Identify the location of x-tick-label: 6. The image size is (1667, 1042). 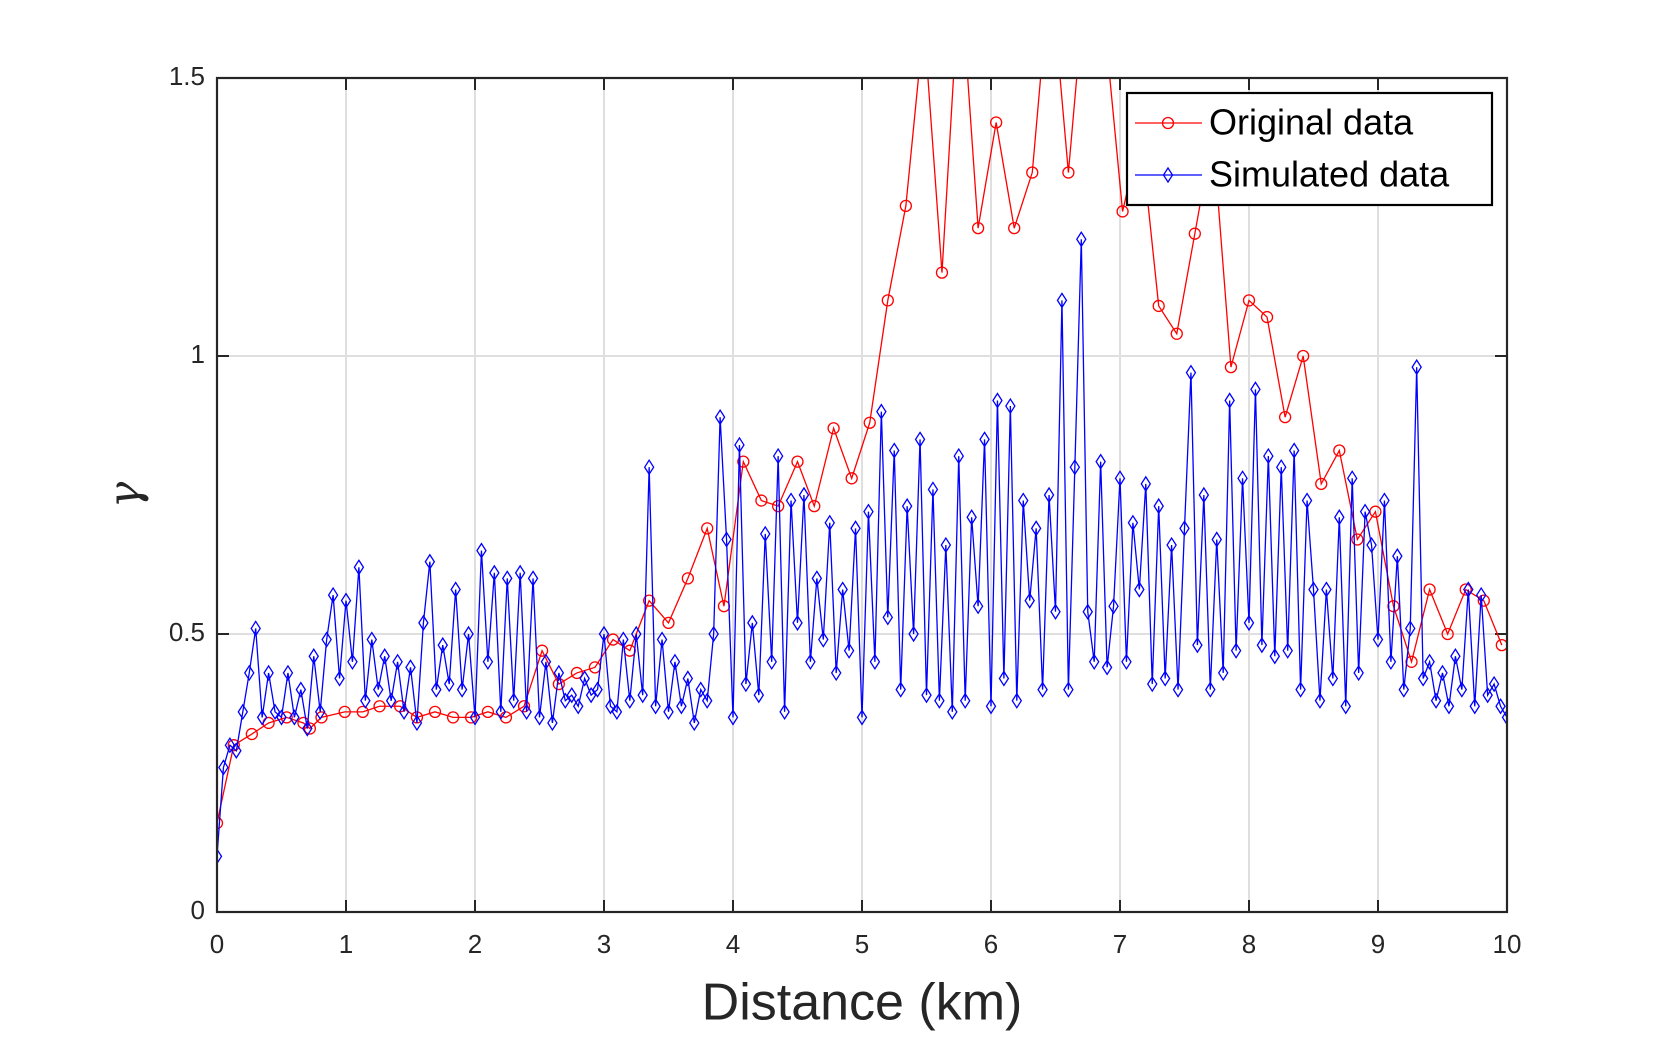
(991, 944).